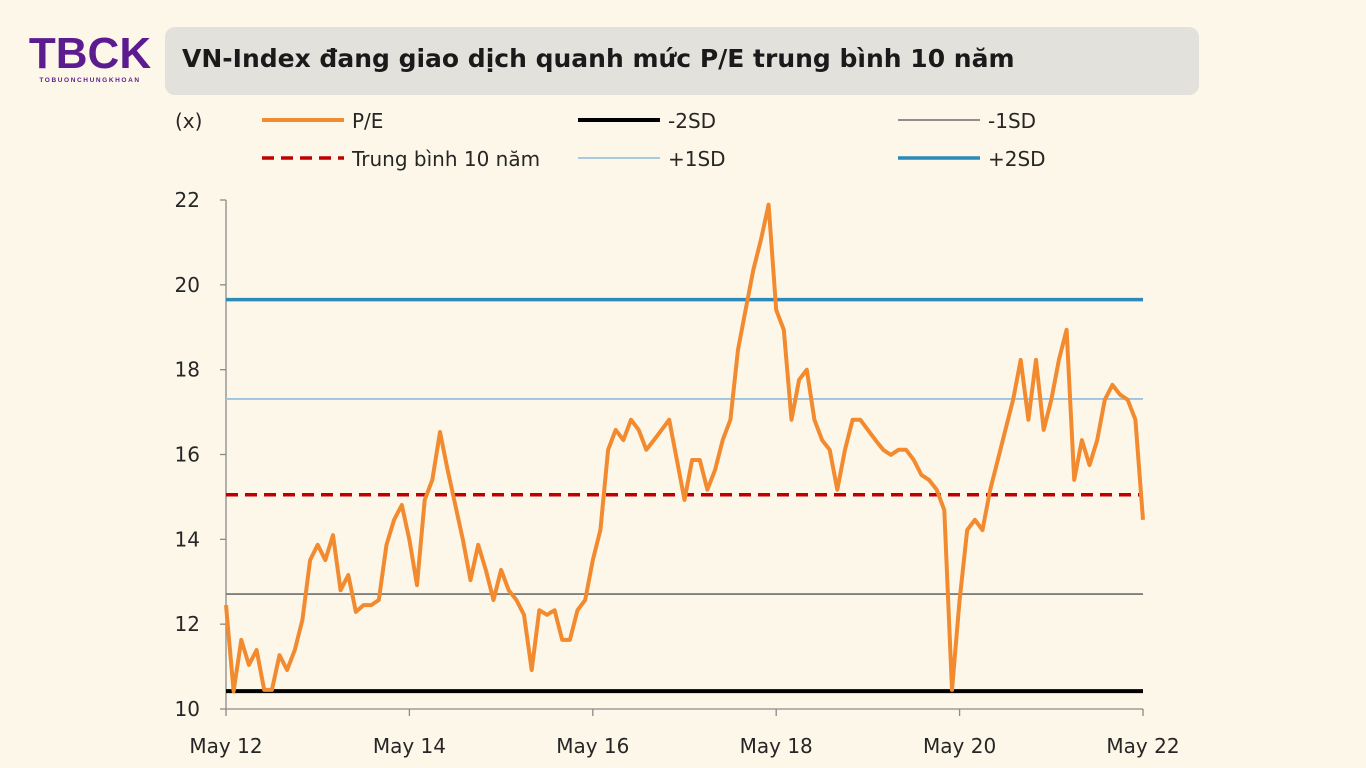  I want to click on legend-label: +1SD, so click(697, 159).